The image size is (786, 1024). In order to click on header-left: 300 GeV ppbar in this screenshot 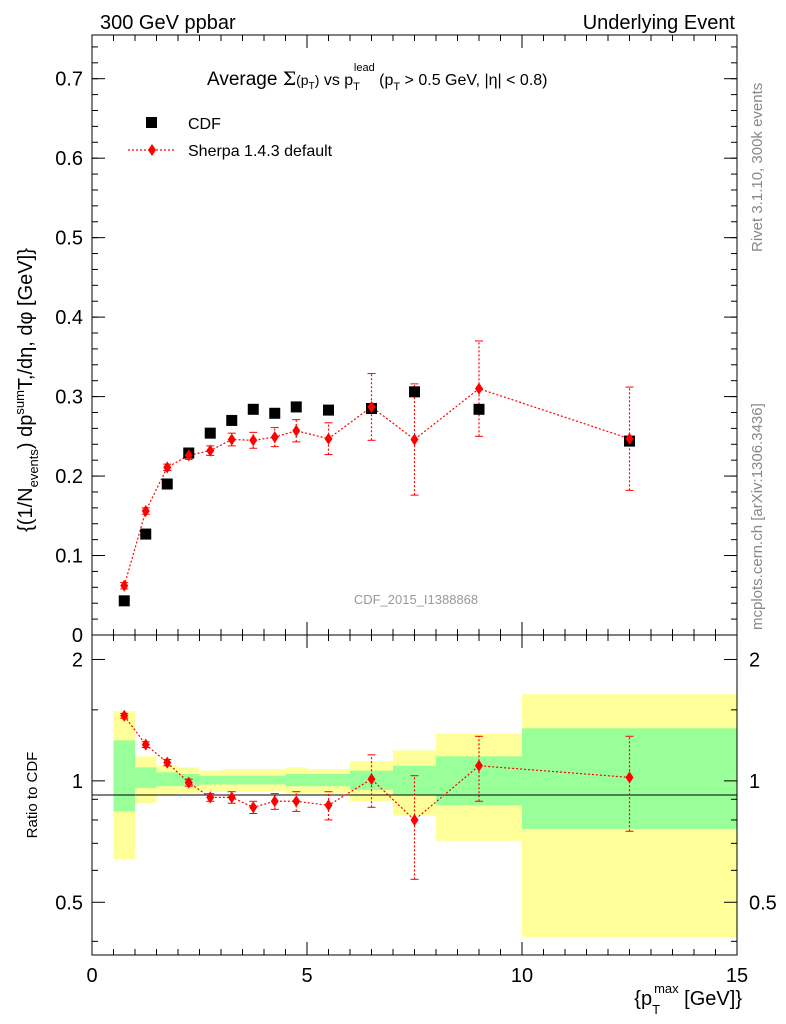, I will do `click(168, 23)`.